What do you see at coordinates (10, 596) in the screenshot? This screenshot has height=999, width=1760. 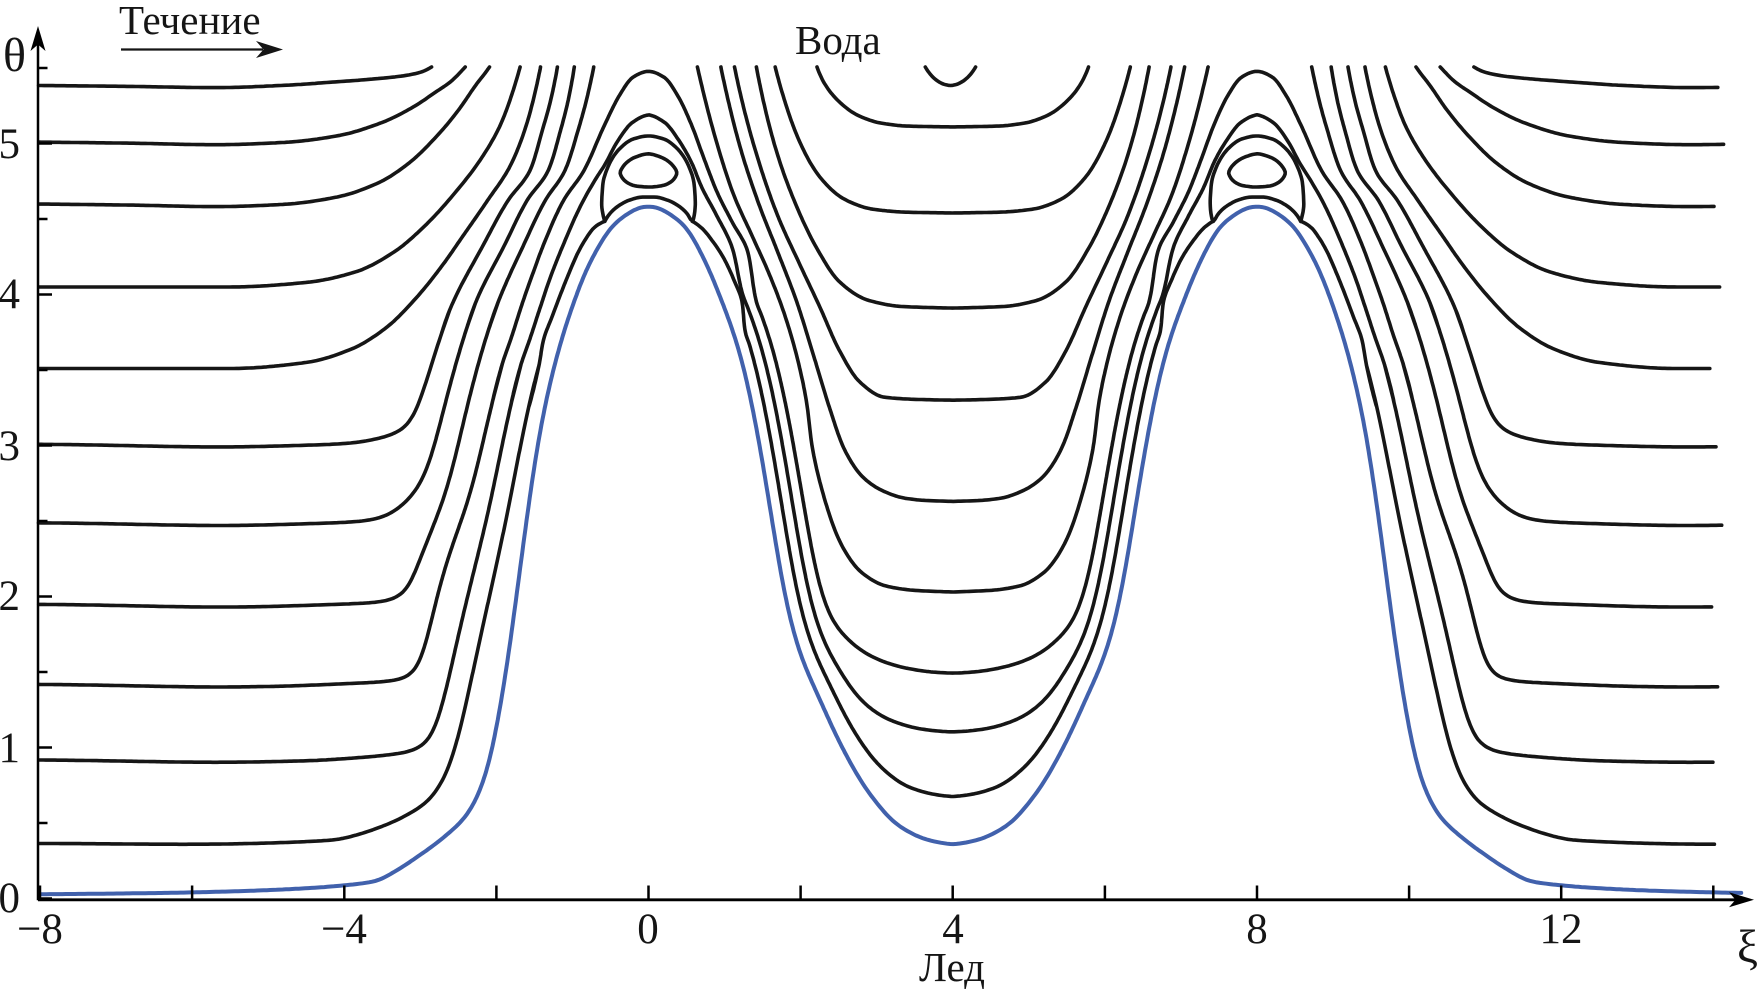 I see `svg-text: 2` at bounding box center [10, 596].